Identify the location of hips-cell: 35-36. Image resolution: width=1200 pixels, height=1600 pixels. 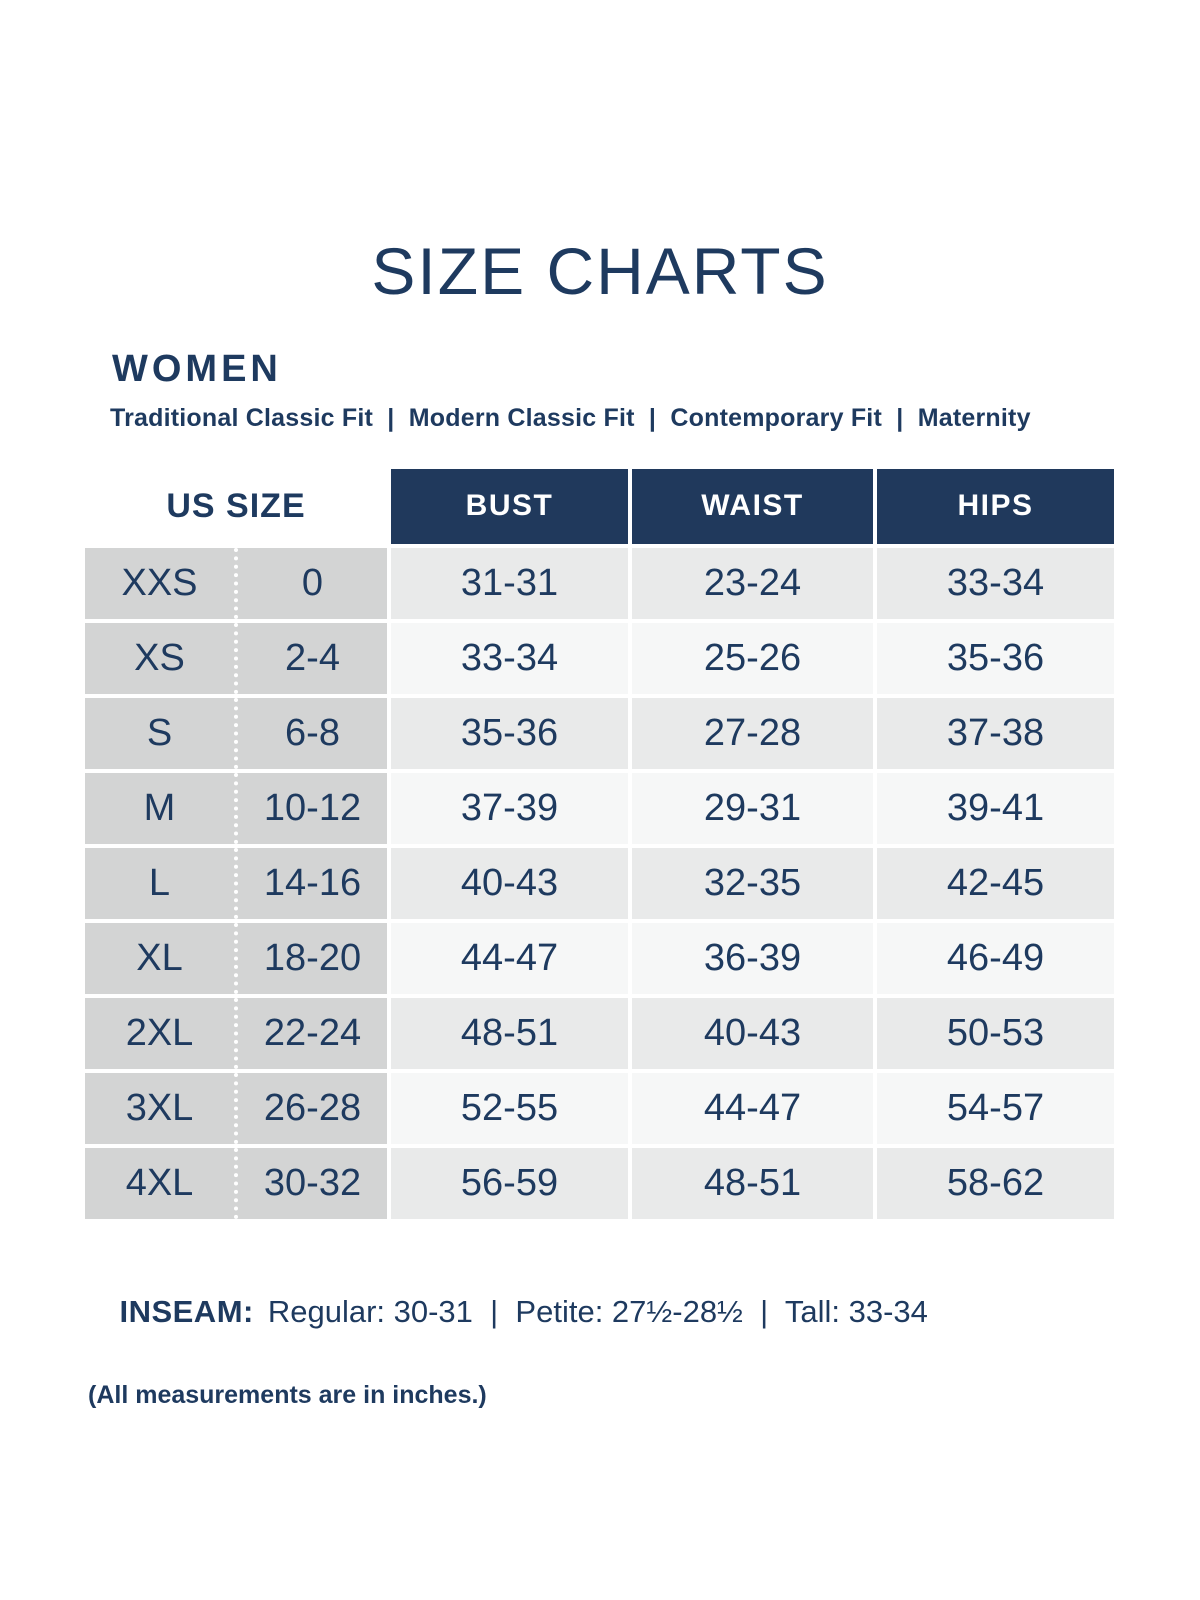
(995, 658).